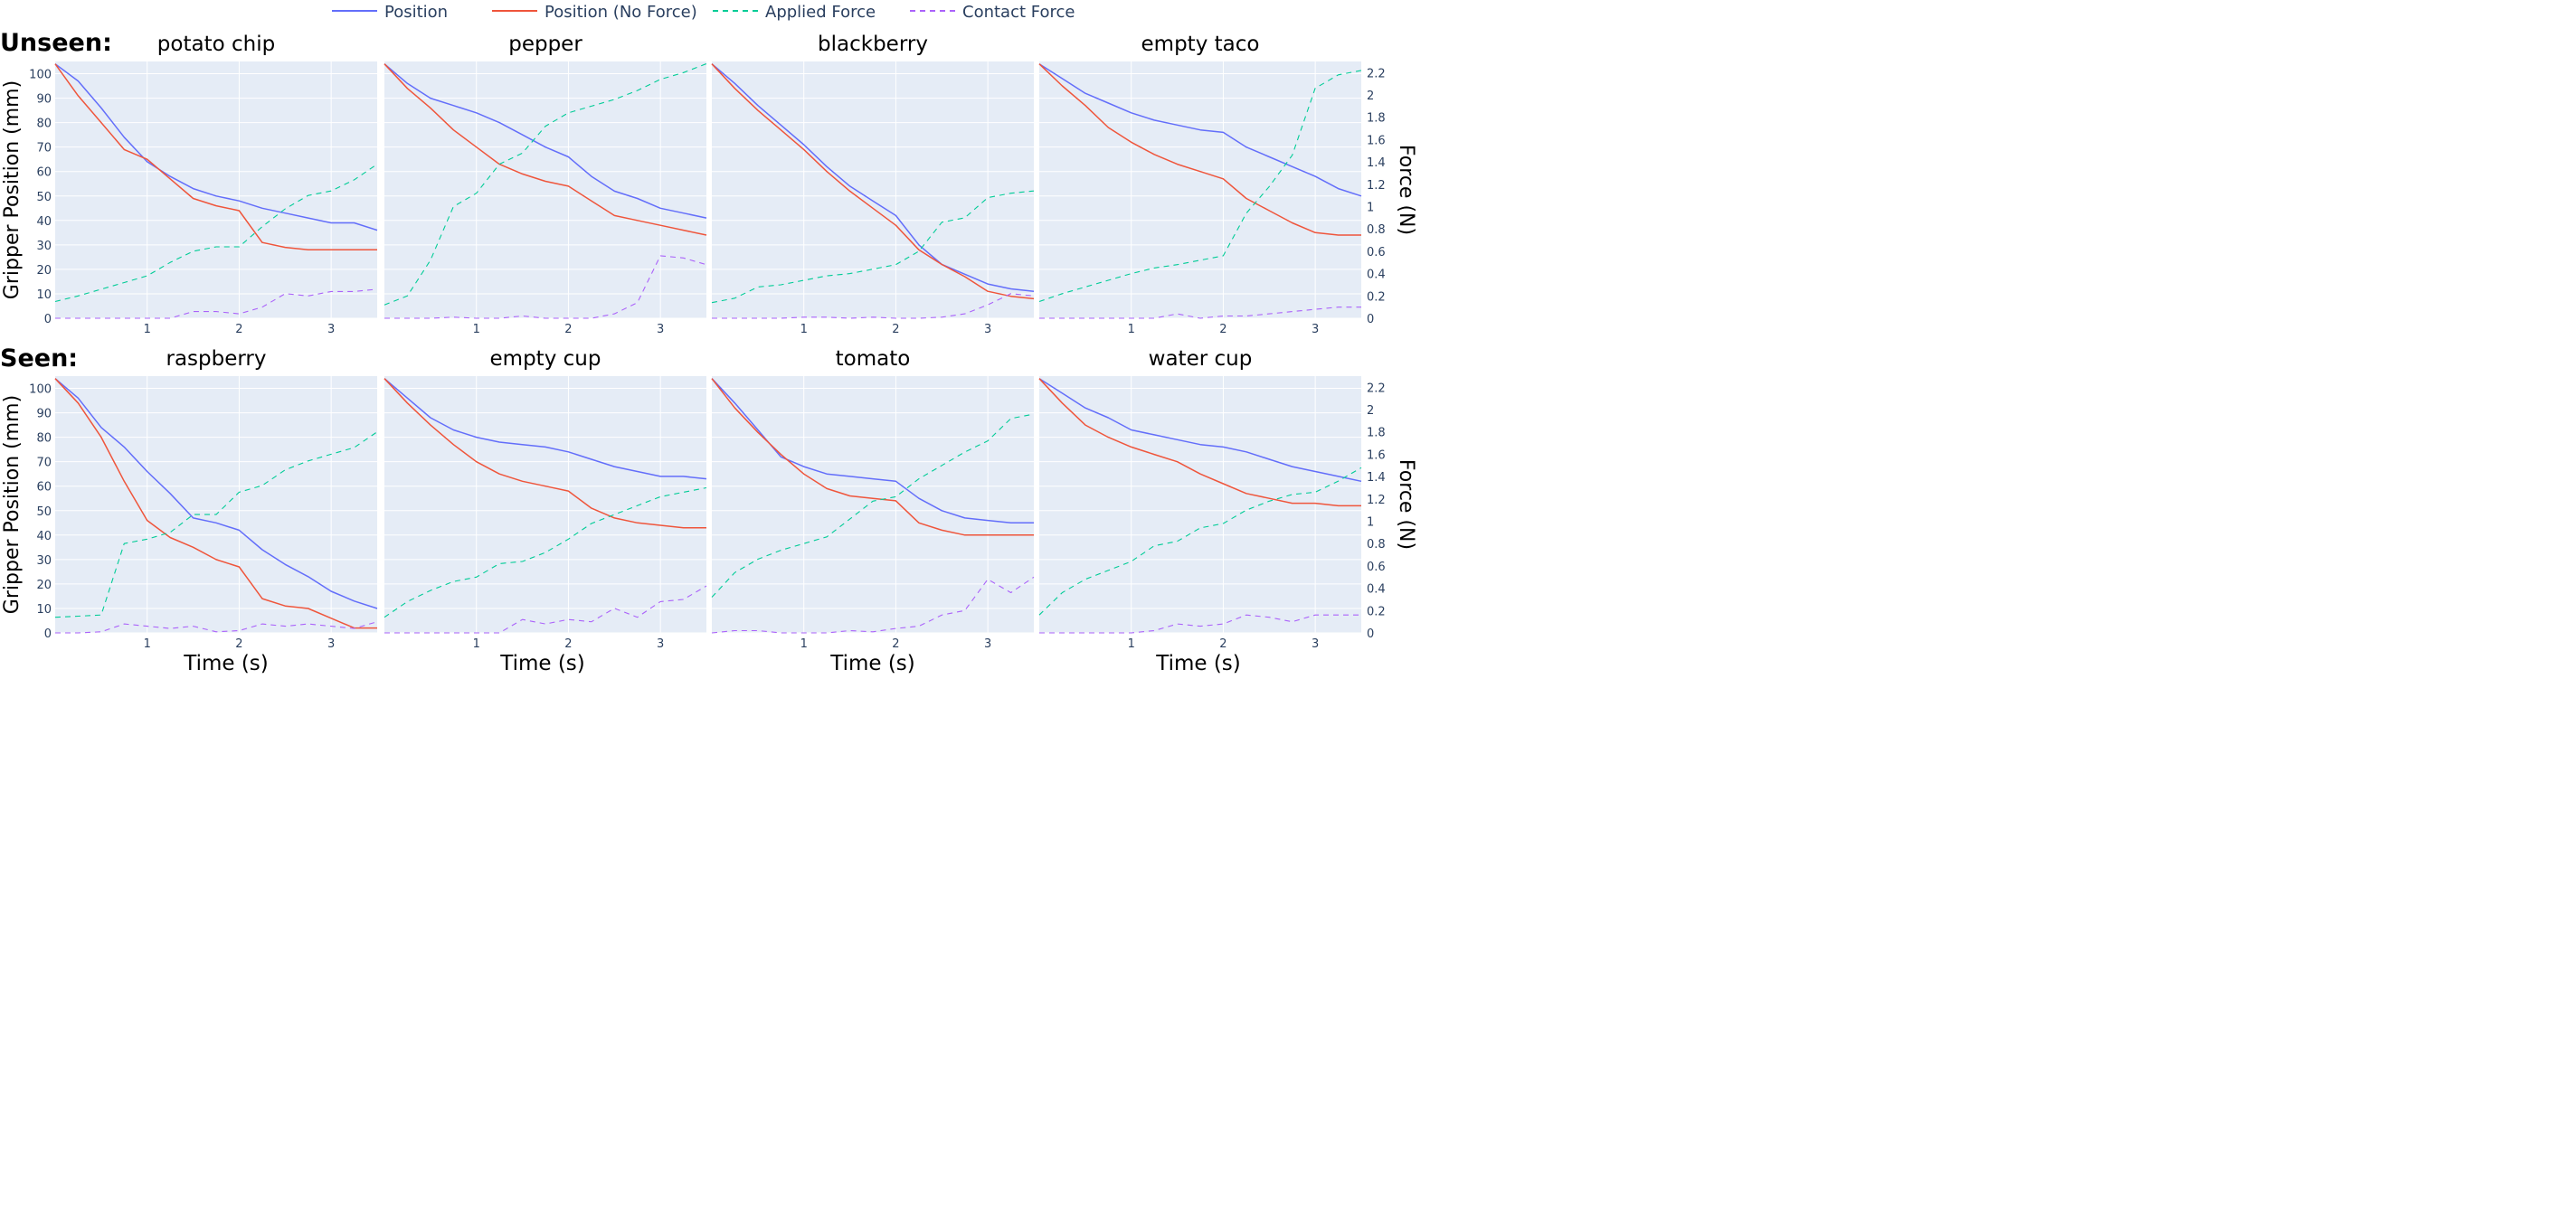 This screenshot has width=2576, height=1226. What do you see at coordinates (1376, 590) in the screenshot?
I see `y-right-tick-label: 0.4` at bounding box center [1376, 590].